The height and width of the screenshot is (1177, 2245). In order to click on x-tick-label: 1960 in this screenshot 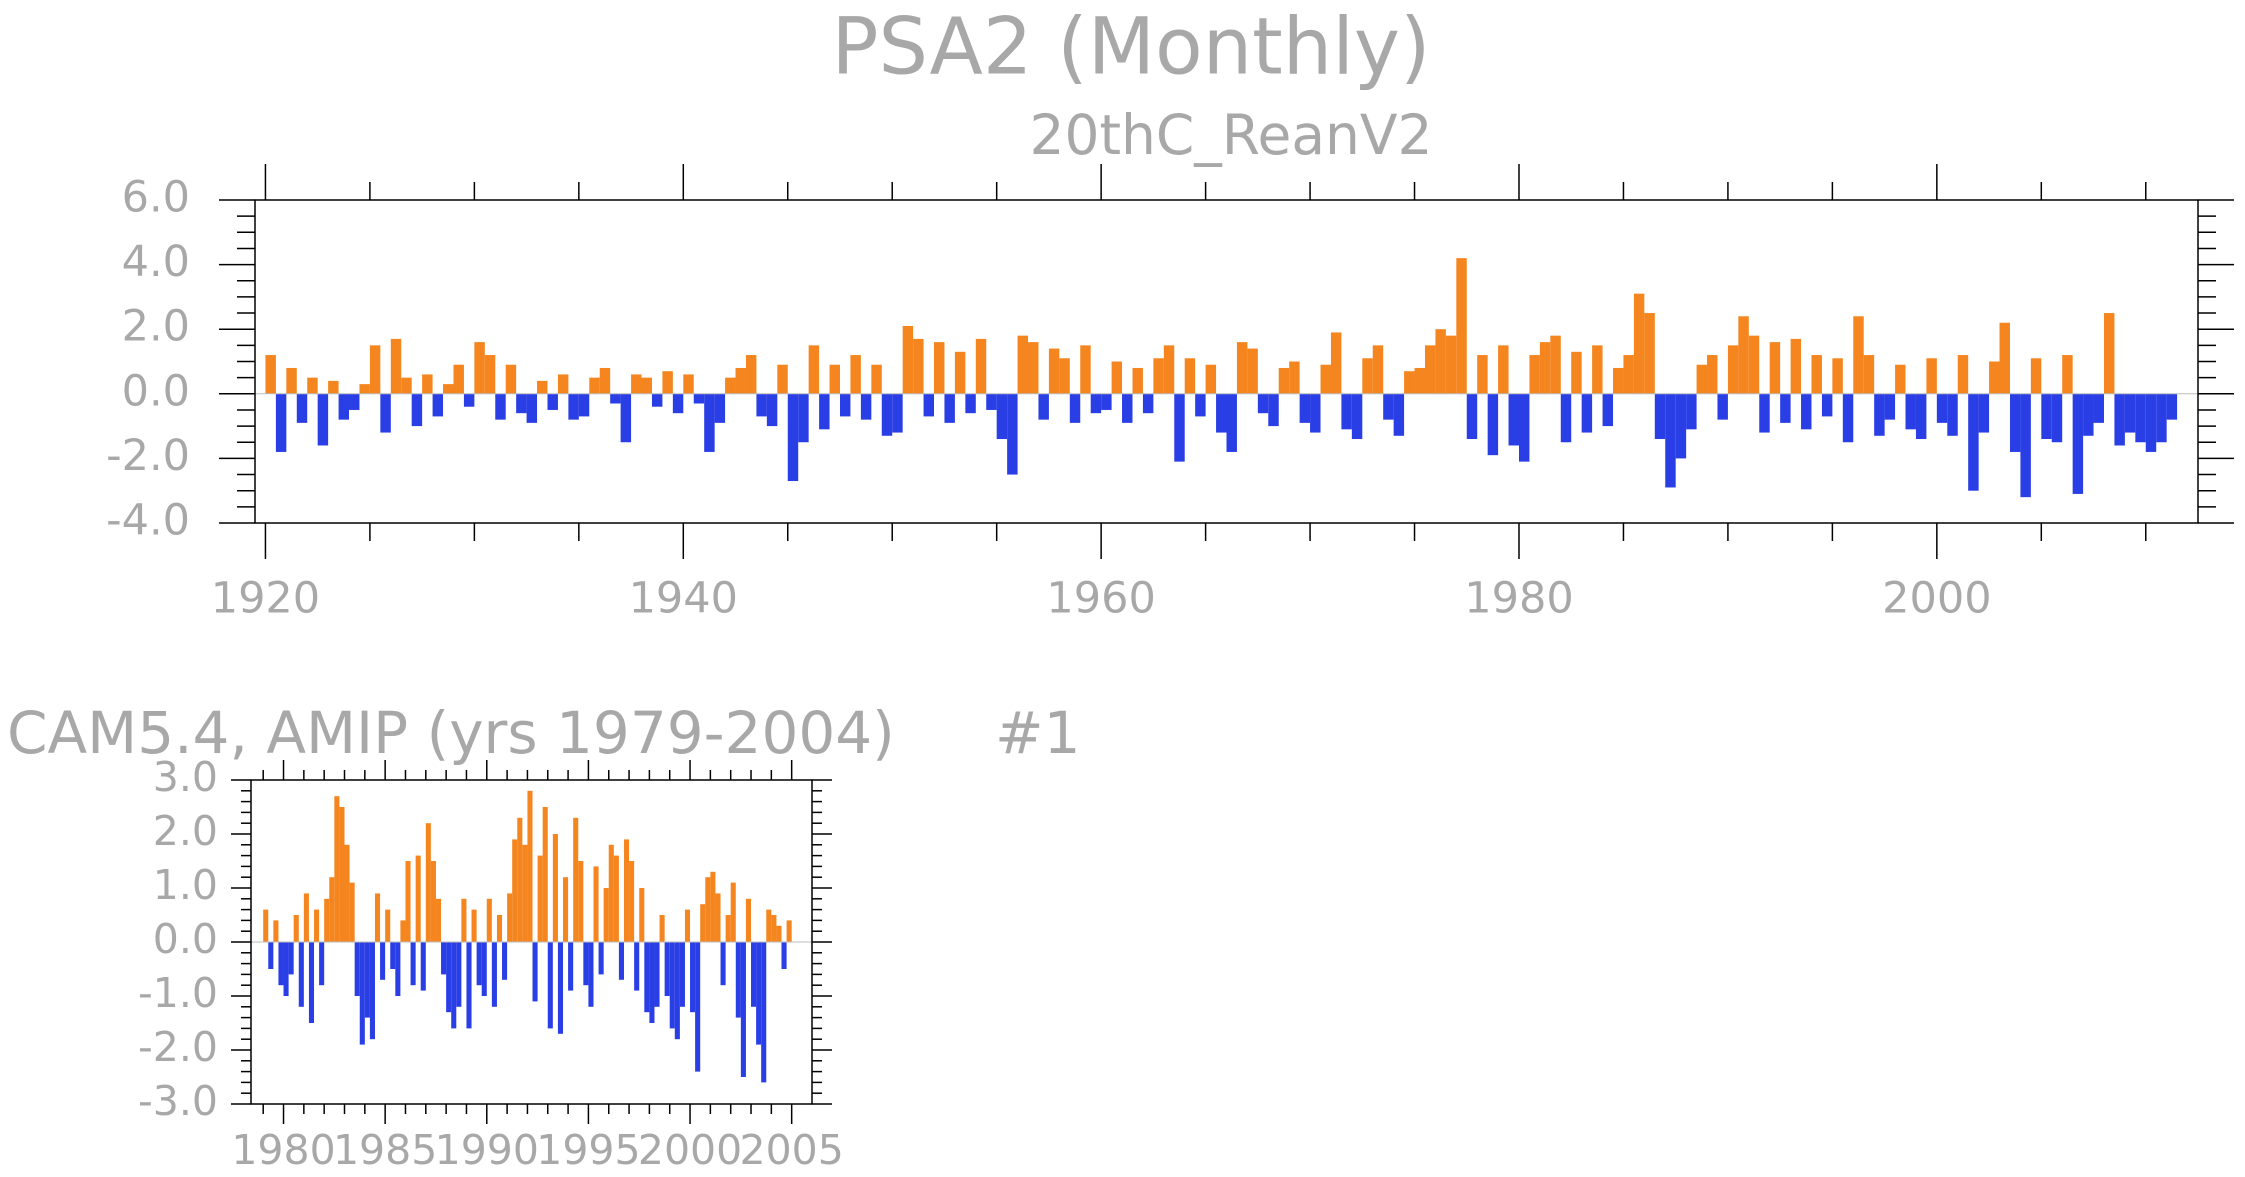, I will do `click(1100, 599)`.